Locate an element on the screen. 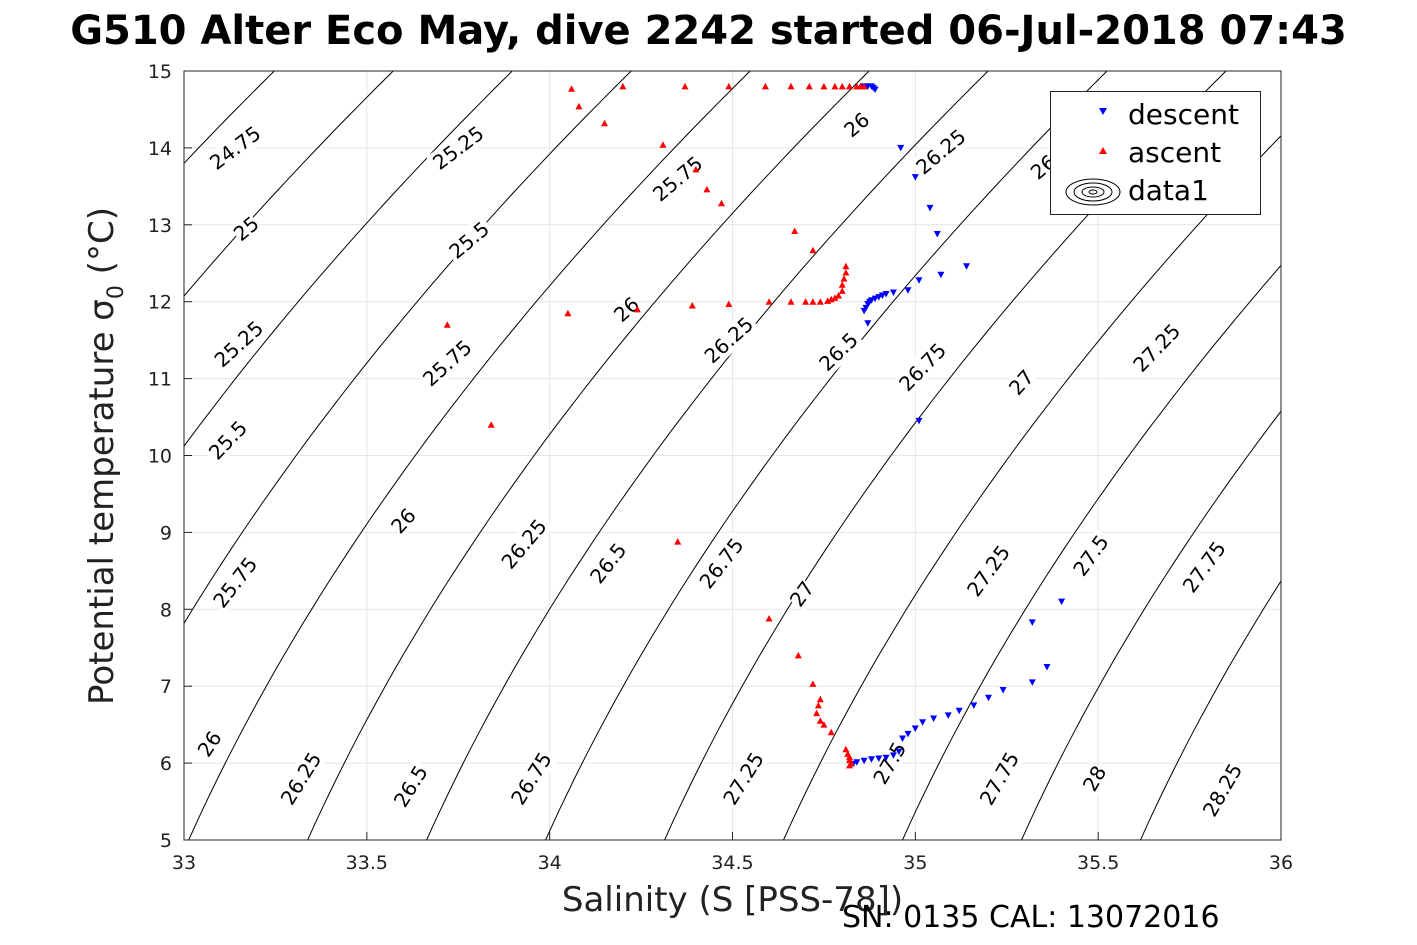 This screenshot has width=1417, height=945. contour-label: 27.5 is located at coordinates (1091, 555).